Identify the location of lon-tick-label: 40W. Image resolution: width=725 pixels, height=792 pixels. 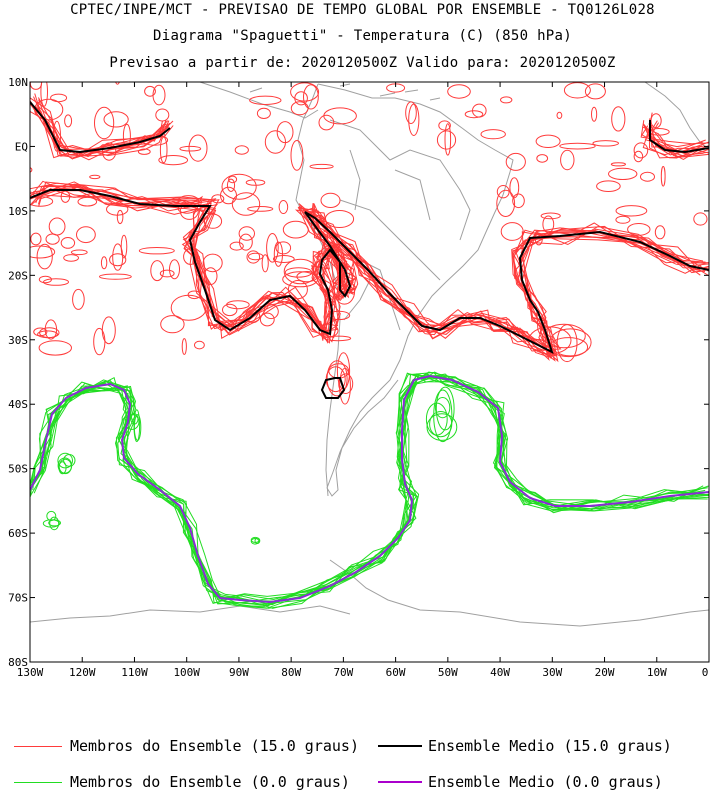
(500, 672).